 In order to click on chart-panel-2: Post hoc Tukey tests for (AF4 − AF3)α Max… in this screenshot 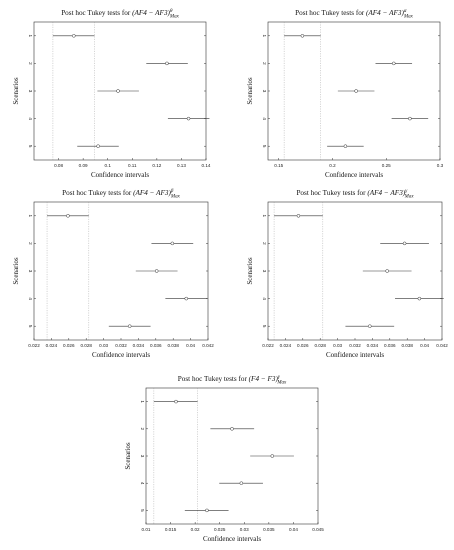, I will do `click(345, 94)`.